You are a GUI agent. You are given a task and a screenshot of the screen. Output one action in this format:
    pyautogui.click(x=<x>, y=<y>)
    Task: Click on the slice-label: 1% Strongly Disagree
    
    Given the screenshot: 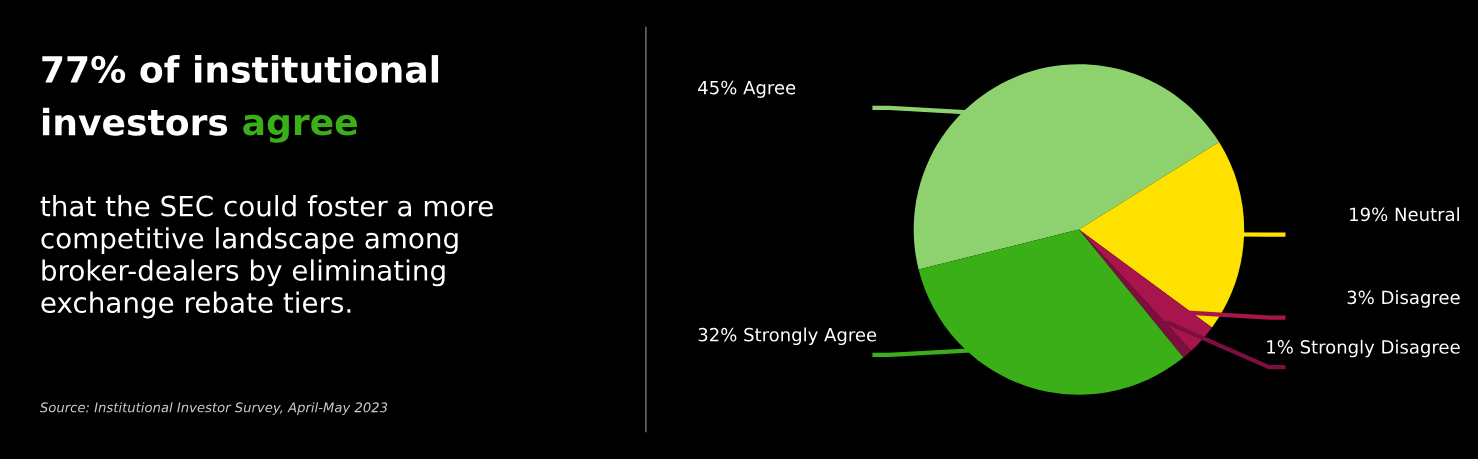 What is the action you would take?
    pyautogui.click(x=1363, y=348)
    